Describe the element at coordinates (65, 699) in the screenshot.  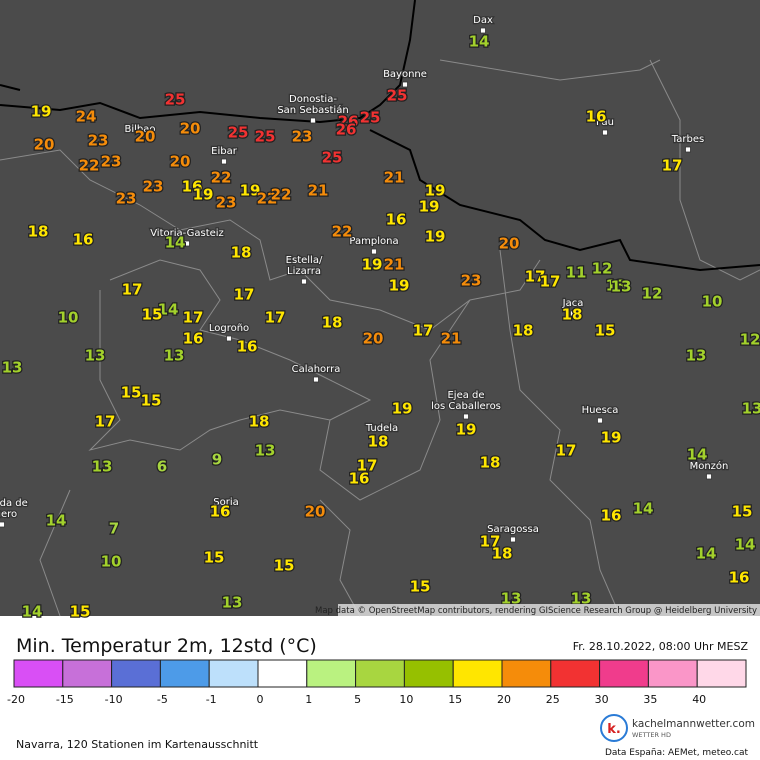
I see `legend-tick-label: -15` at that location.